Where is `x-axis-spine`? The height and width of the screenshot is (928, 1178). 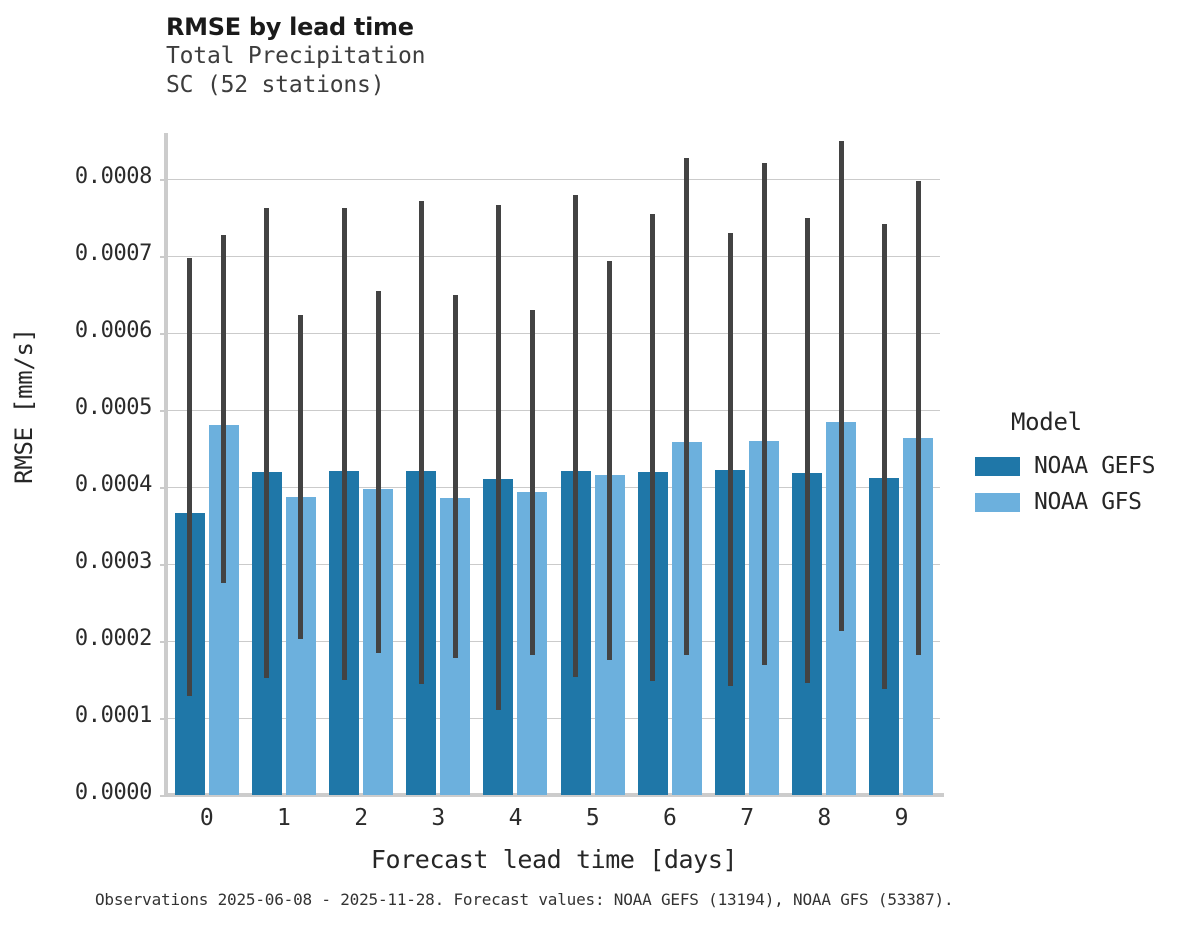 x-axis-spine is located at coordinates (554, 795).